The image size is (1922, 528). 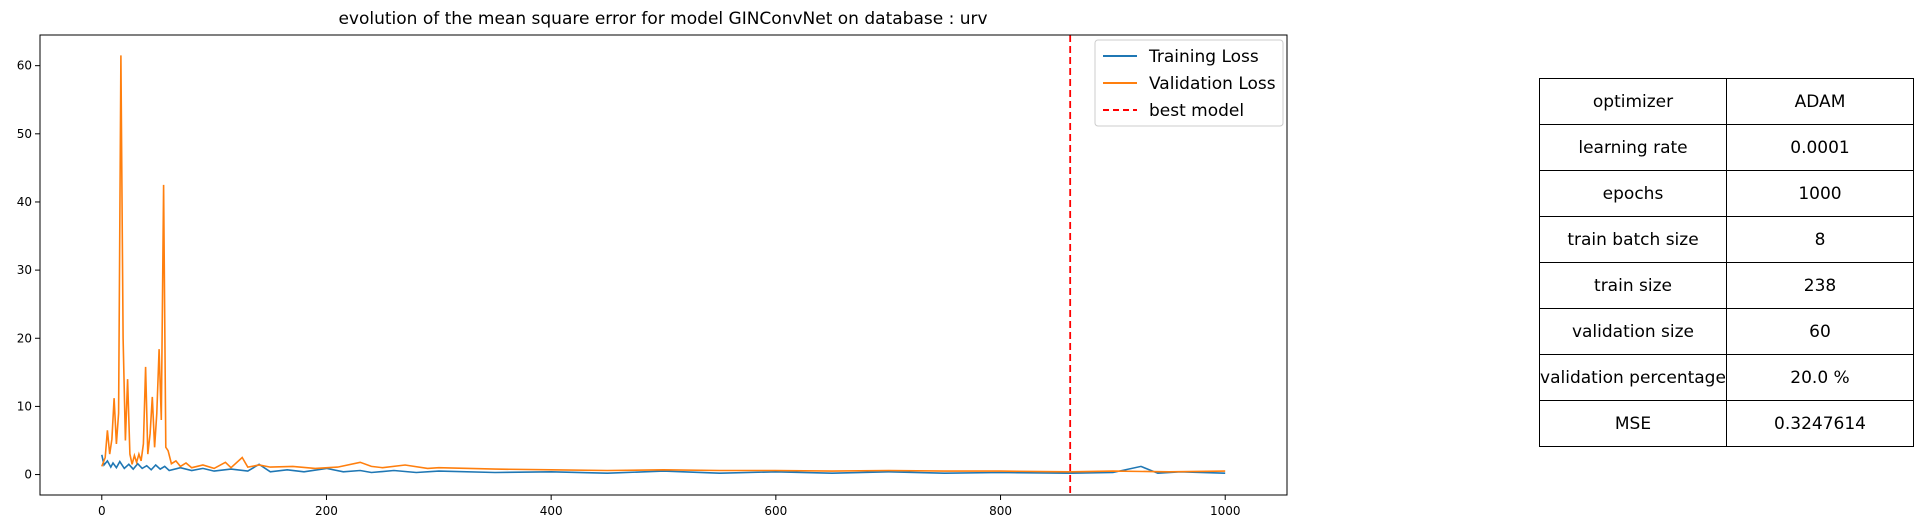 I want to click on parameter-name: train batch size, so click(x=1633, y=239).